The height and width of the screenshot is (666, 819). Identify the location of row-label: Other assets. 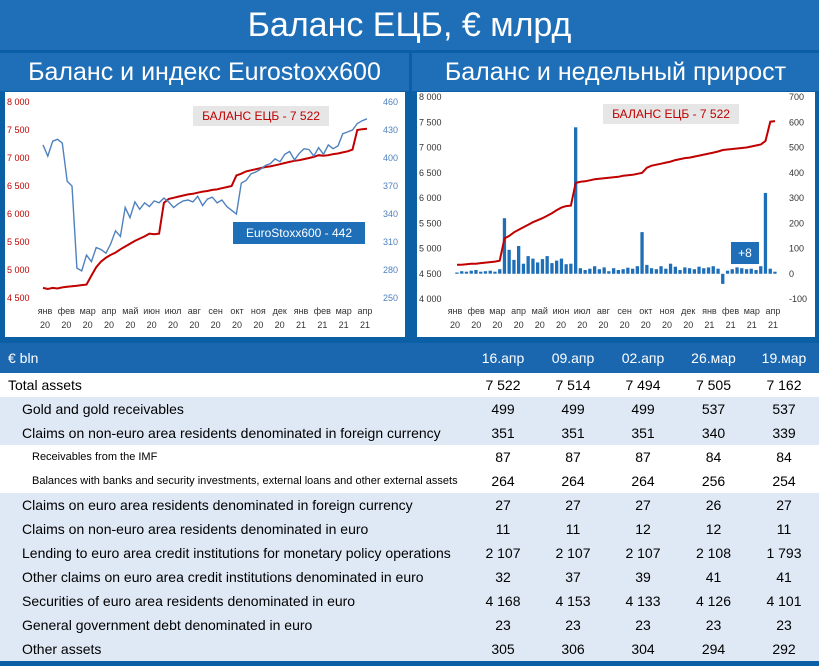
(234, 649).